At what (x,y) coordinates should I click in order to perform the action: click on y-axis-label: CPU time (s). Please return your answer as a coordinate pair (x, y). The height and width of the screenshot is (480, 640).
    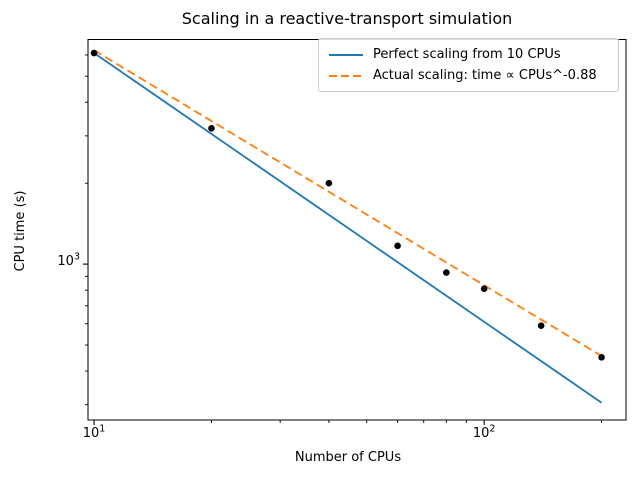
    Looking at the image, I should click on (20, 231).